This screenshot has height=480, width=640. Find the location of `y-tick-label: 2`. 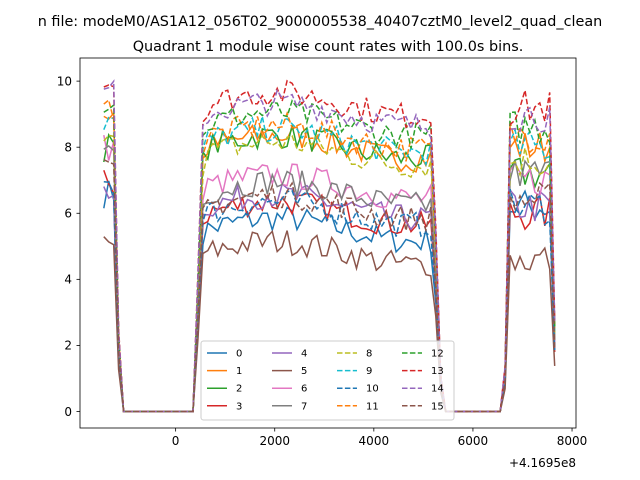

y-tick-label: 2 is located at coordinates (68, 346).